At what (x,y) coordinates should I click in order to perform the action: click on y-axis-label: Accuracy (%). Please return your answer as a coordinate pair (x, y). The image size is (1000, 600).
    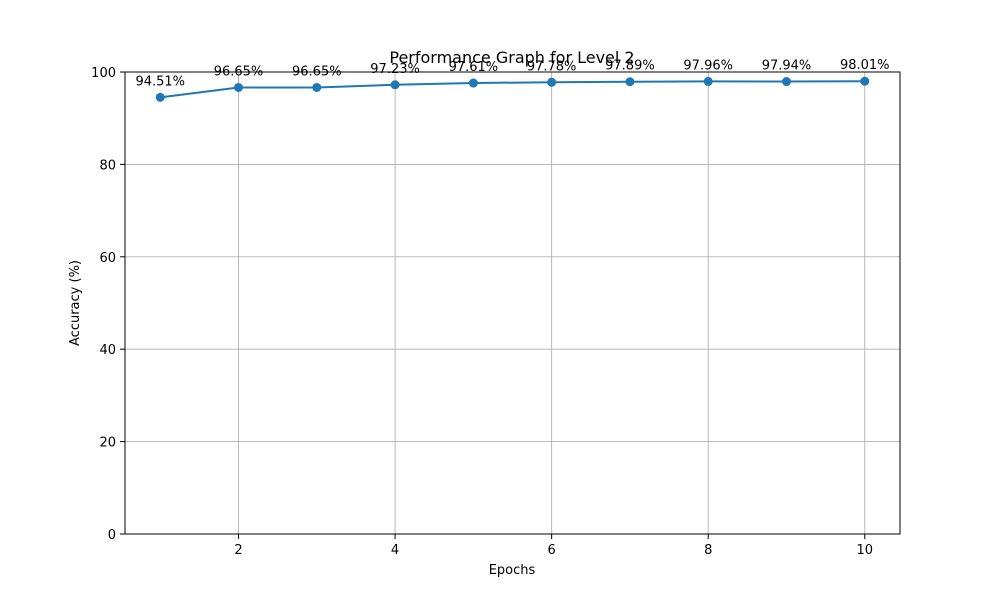
    Looking at the image, I should click on (75, 303).